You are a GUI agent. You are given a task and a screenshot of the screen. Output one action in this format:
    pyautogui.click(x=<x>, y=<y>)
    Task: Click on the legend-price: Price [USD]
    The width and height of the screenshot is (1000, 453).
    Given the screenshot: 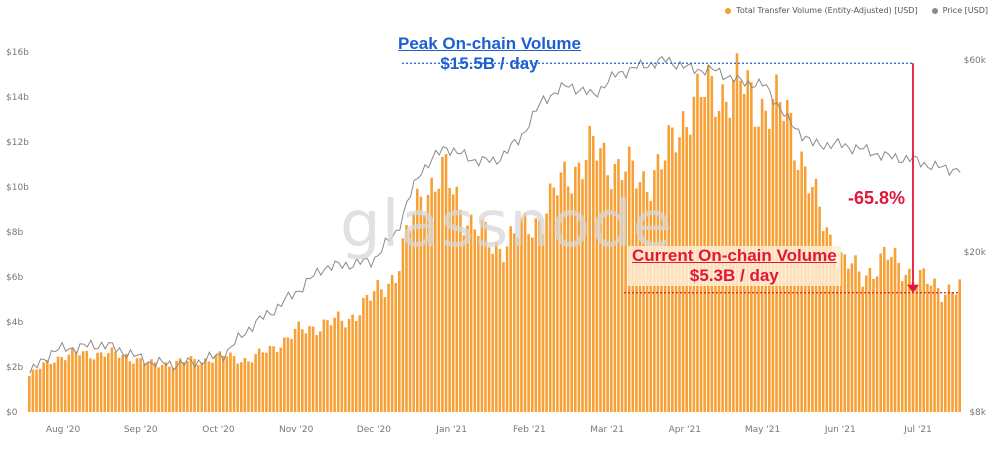 What is the action you would take?
    pyautogui.click(x=959, y=10)
    